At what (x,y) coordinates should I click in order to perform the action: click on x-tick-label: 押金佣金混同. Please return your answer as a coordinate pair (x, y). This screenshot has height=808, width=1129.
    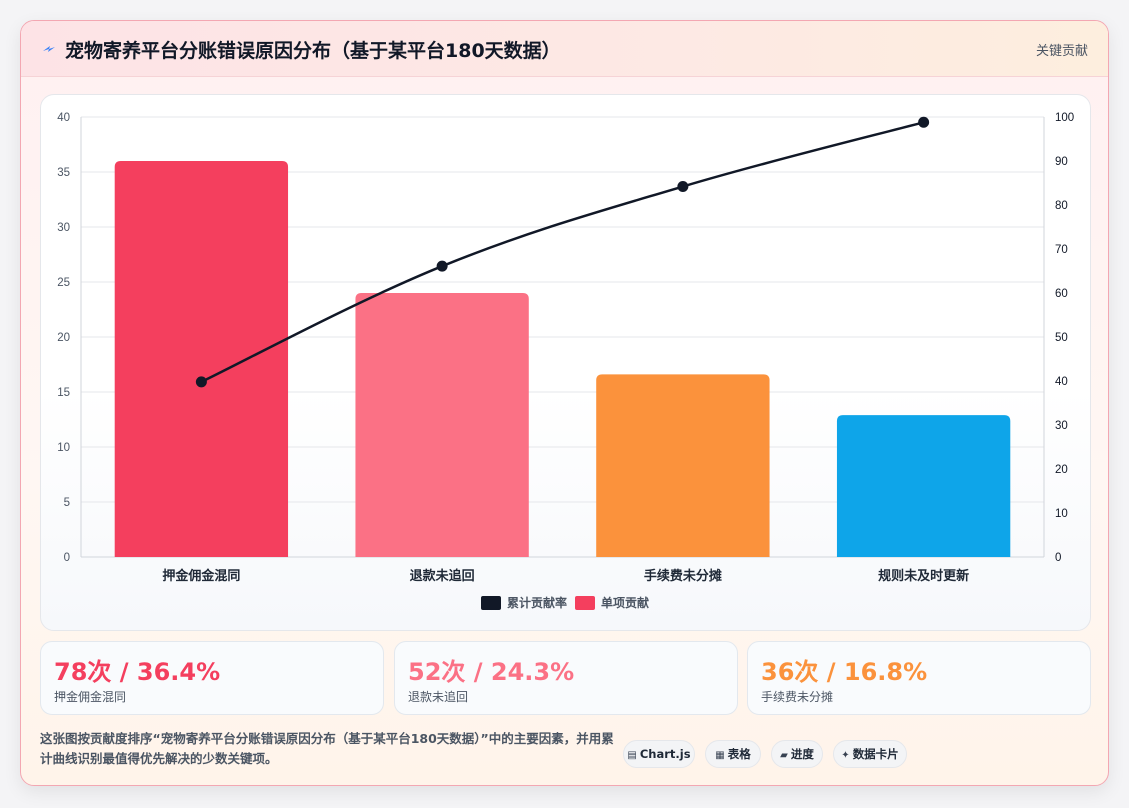
    Looking at the image, I should click on (201, 576).